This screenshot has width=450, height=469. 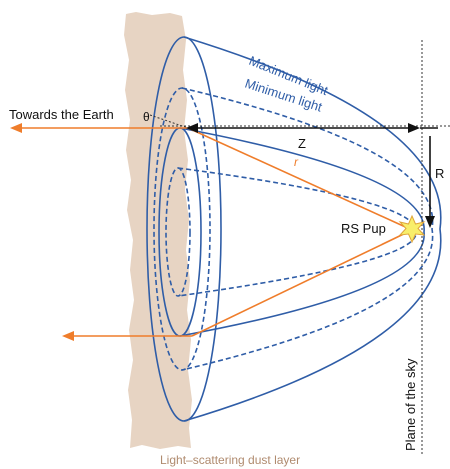 What do you see at coordinates (169, 121) in the screenshot?
I see `angle-ray-dotted` at bounding box center [169, 121].